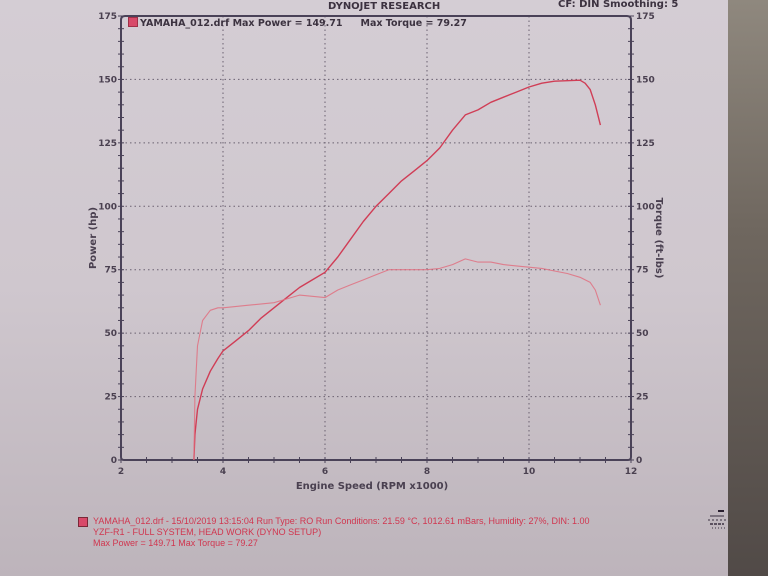 The height and width of the screenshot is (576, 768). Describe the element at coordinates (185, 23) in the screenshot. I see `legend-file: YAMAHA_012.drf` at that location.